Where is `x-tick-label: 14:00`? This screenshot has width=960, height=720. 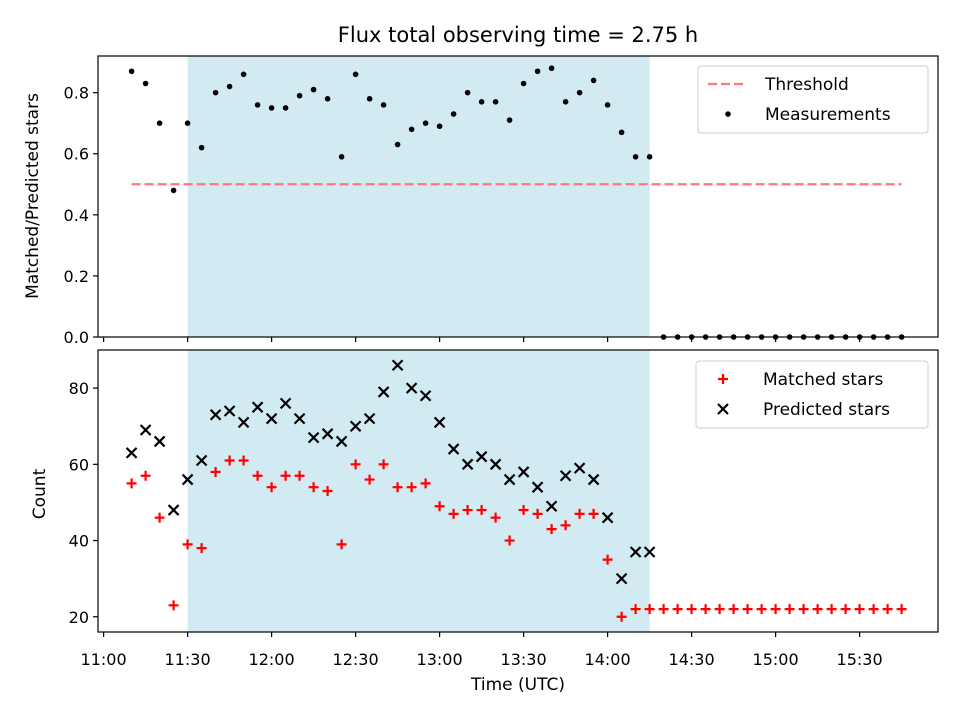 x-tick-label: 14:00 is located at coordinates (608, 659).